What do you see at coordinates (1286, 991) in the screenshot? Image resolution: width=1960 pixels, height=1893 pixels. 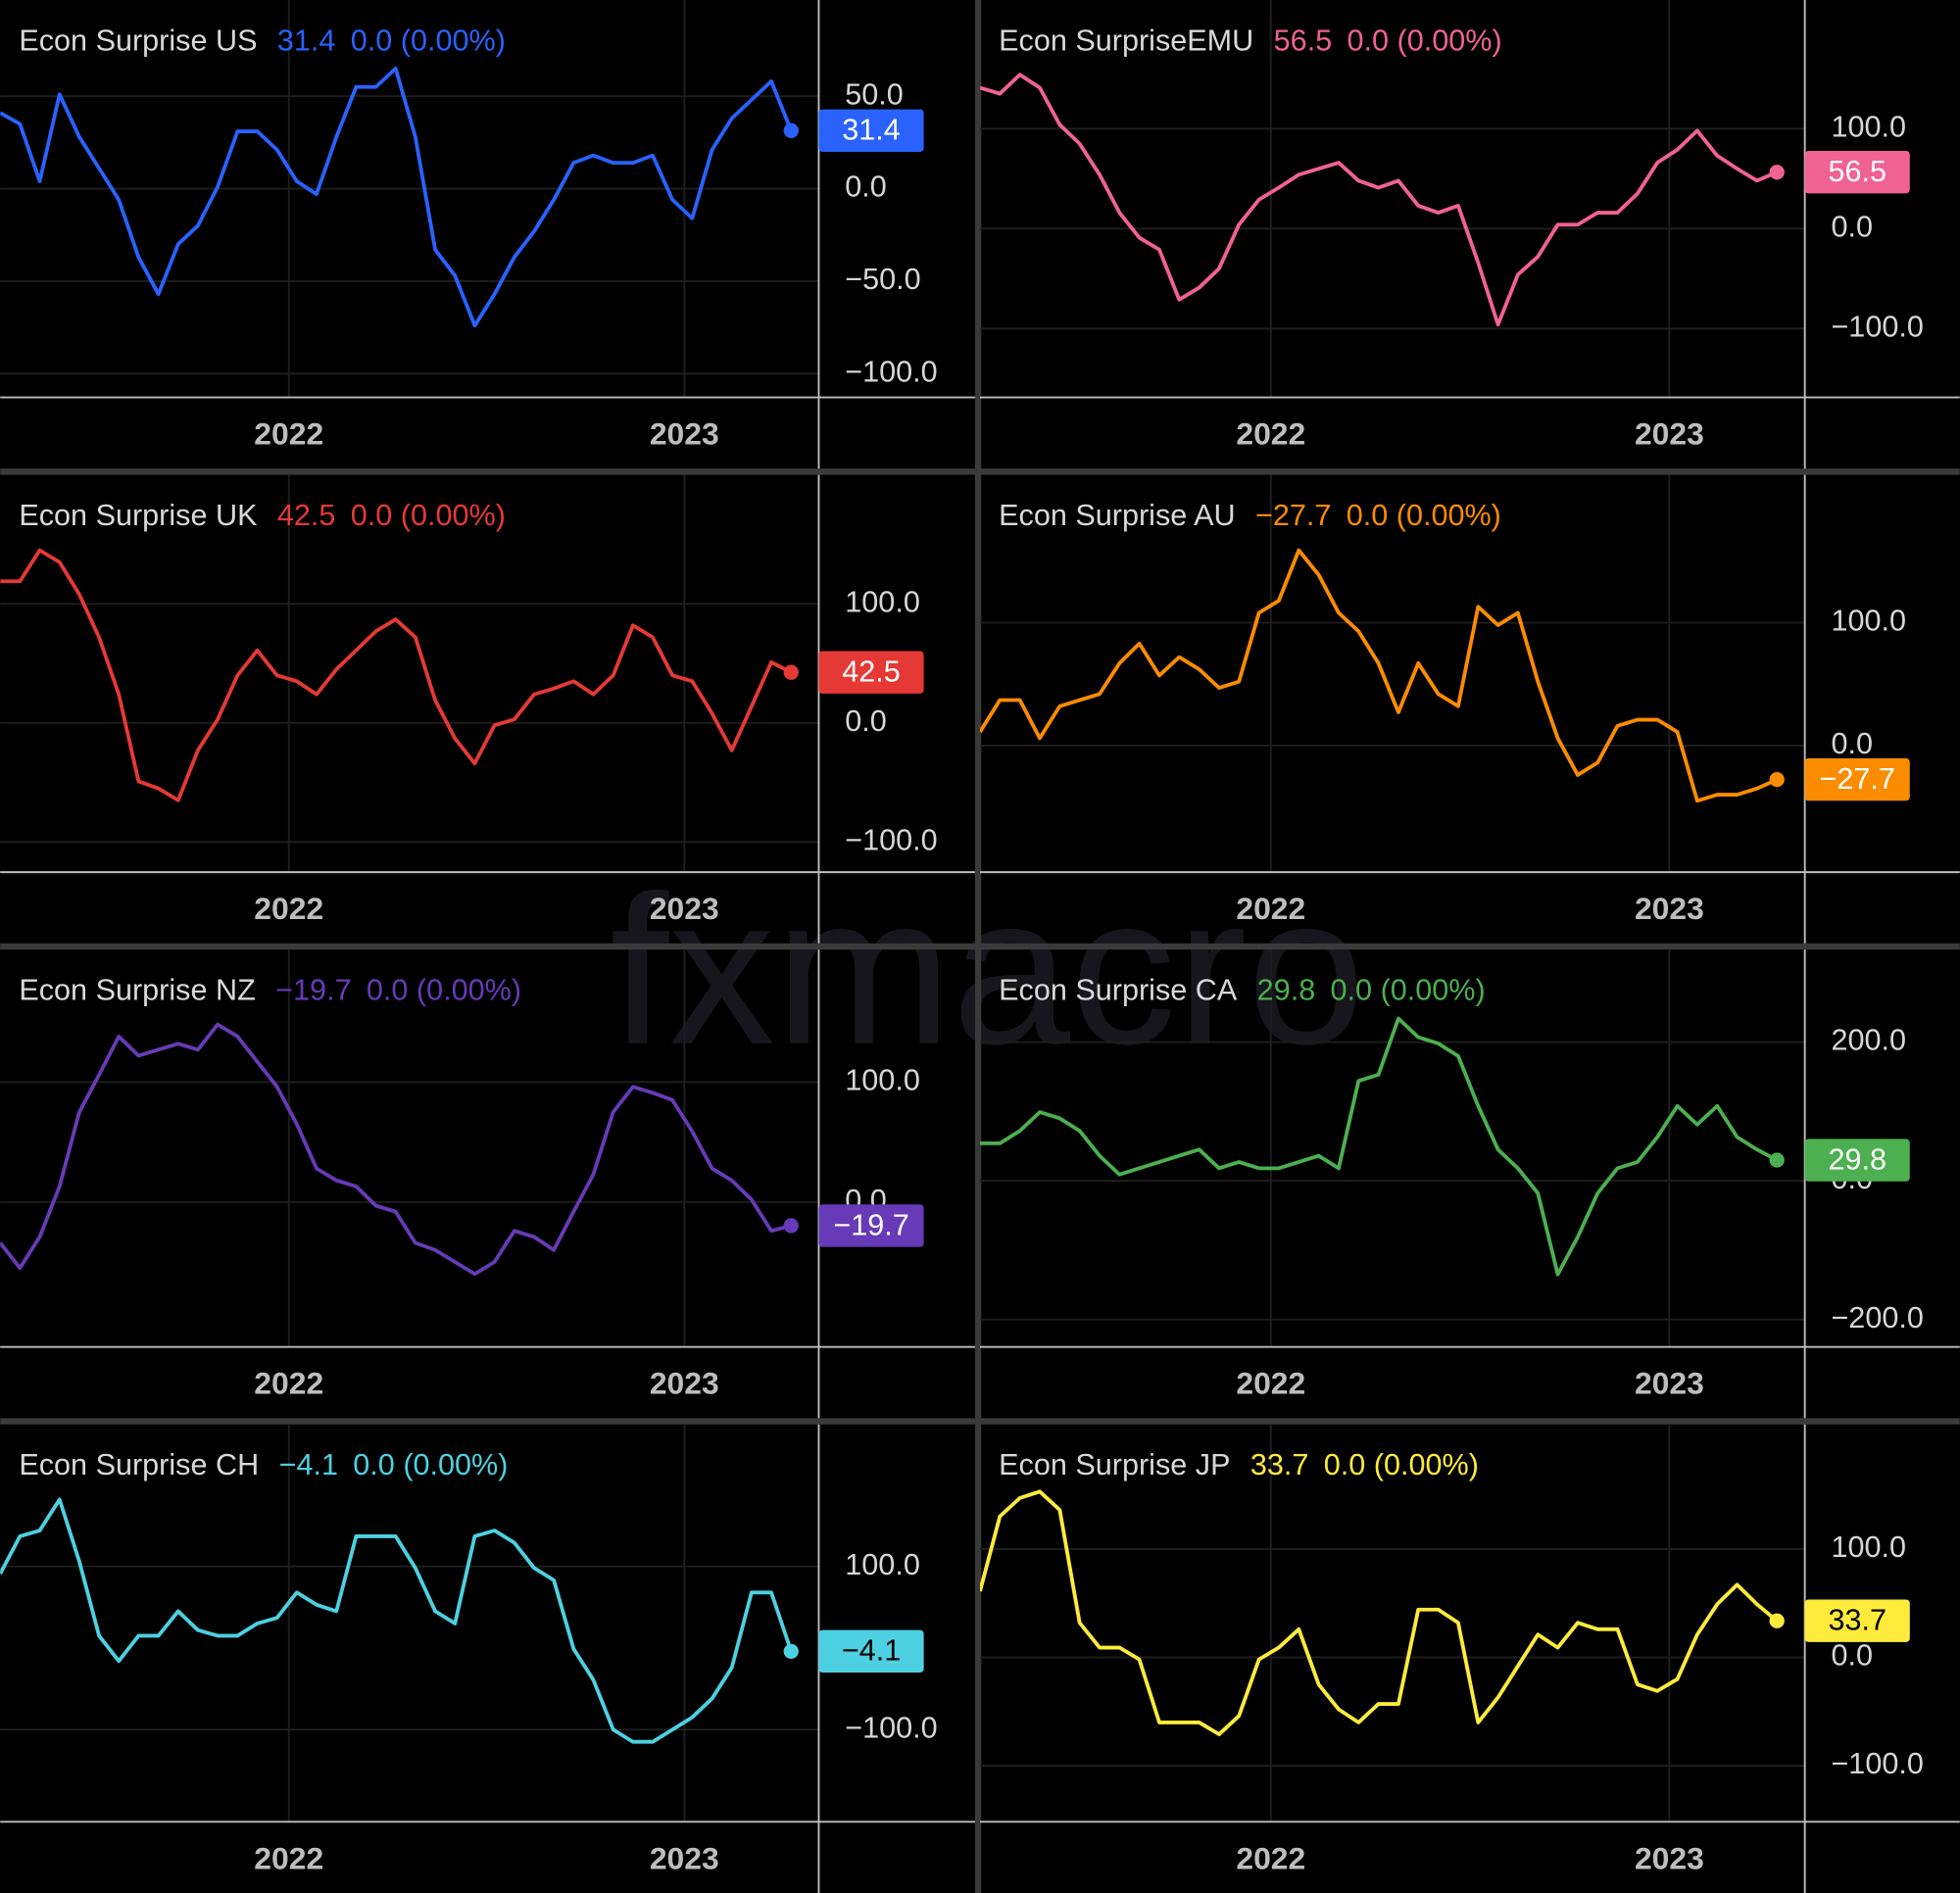 I see `last-value: 29.8` at bounding box center [1286, 991].